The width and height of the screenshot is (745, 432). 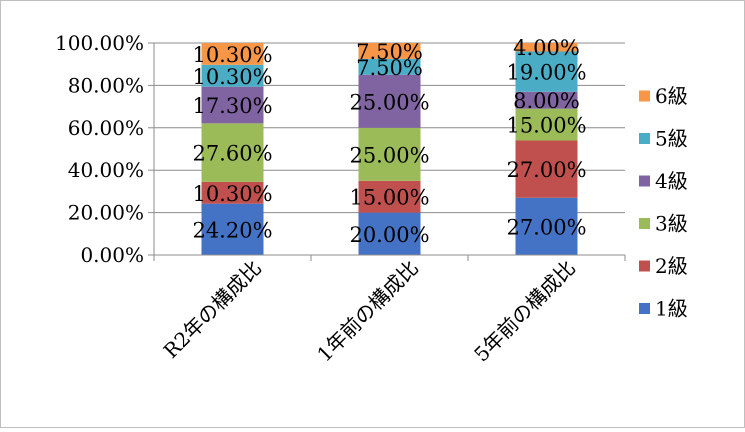 What do you see at coordinates (671, 224) in the screenshot?
I see `legend-label: 3級` at bounding box center [671, 224].